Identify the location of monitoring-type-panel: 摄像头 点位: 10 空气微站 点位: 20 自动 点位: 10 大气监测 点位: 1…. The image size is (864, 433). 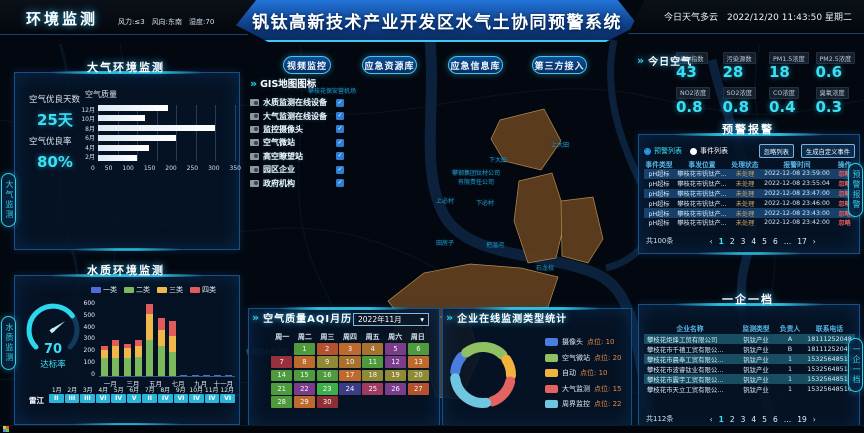
(537, 368).